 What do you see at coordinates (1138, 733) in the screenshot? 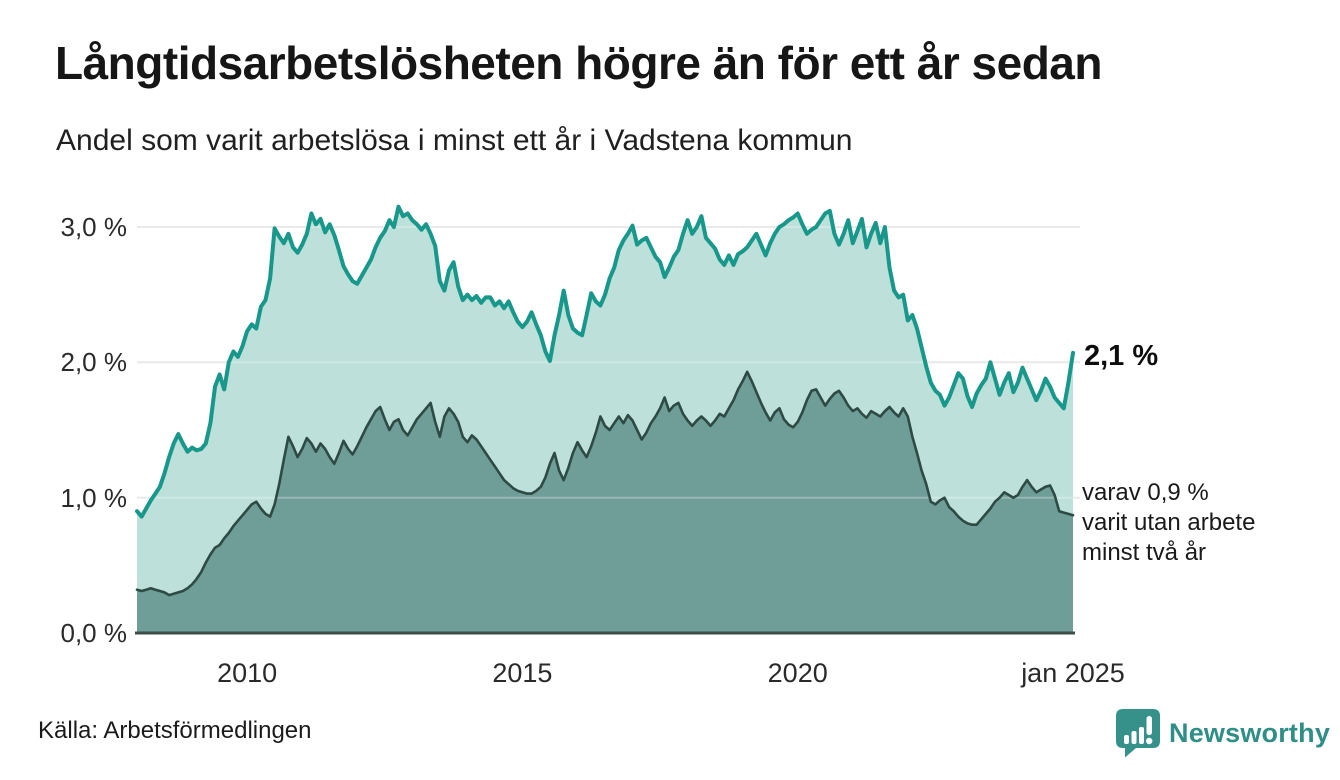
I see `newsworthy-logo-icon` at bounding box center [1138, 733].